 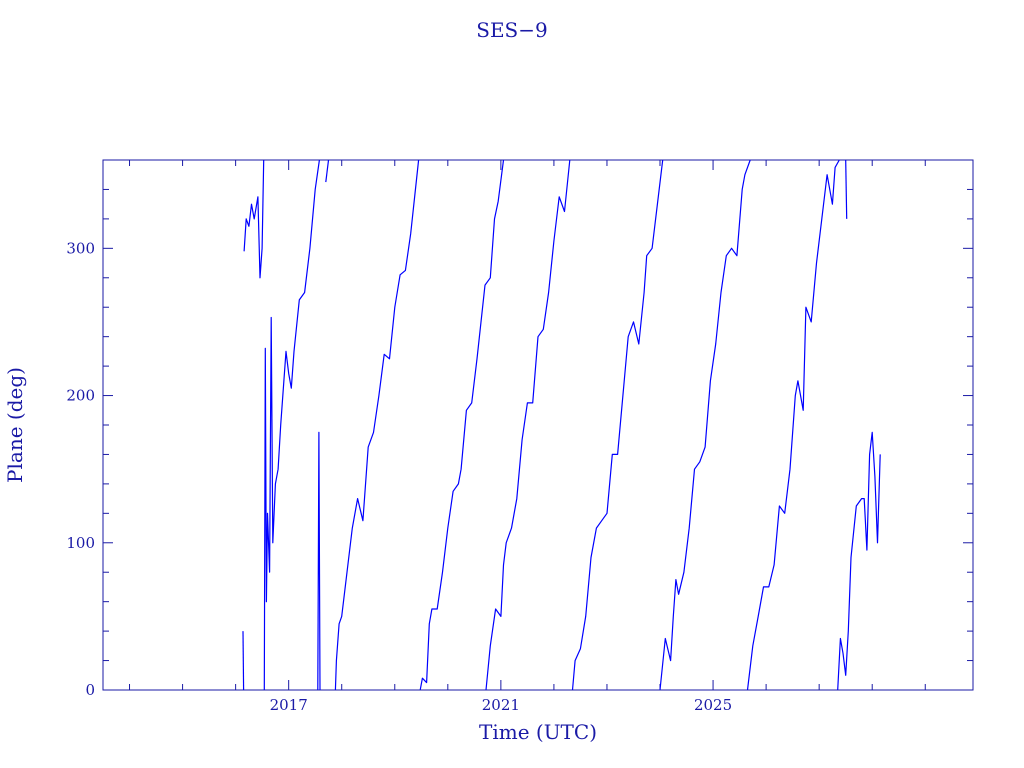 What do you see at coordinates (289, 705) in the screenshot?
I see `x-tick-label: 2017` at bounding box center [289, 705].